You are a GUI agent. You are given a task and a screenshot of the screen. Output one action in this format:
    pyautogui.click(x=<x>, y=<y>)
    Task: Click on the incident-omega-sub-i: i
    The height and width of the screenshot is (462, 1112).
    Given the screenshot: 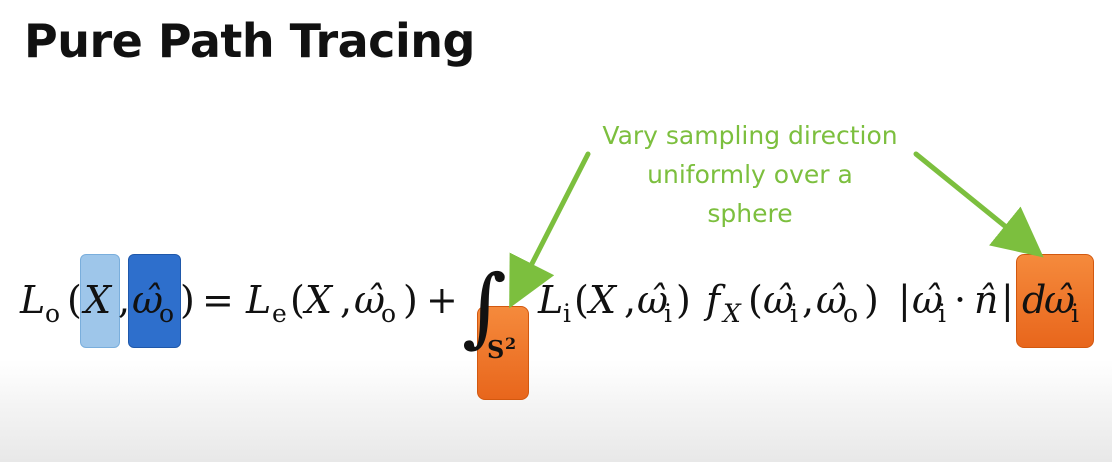 What is the action you would take?
    pyautogui.click(x=668, y=313)
    